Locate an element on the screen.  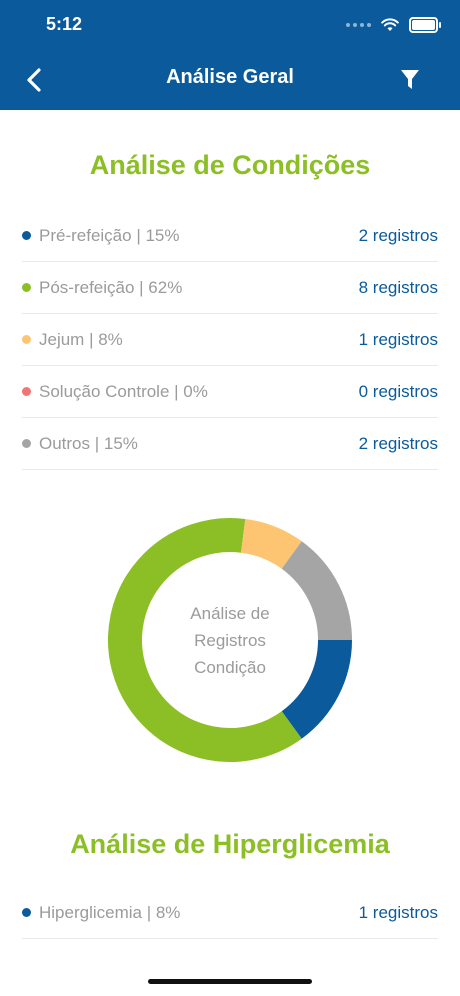
chevron-left-icon is located at coordinates (34, 80).